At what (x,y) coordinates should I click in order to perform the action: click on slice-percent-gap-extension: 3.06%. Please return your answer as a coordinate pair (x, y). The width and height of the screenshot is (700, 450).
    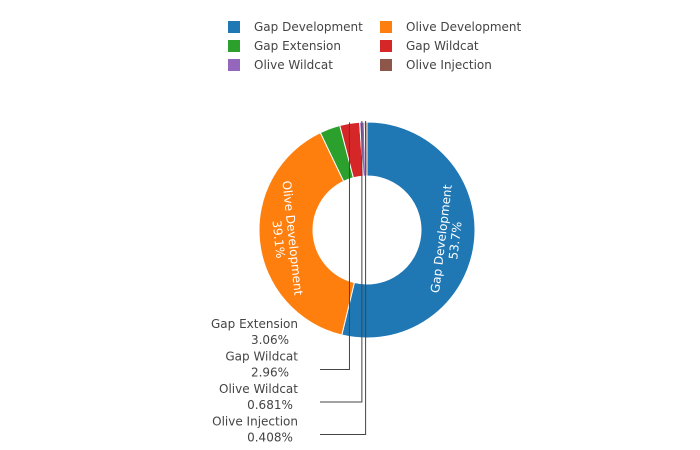
    Looking at the image, I should click on (270, 340).